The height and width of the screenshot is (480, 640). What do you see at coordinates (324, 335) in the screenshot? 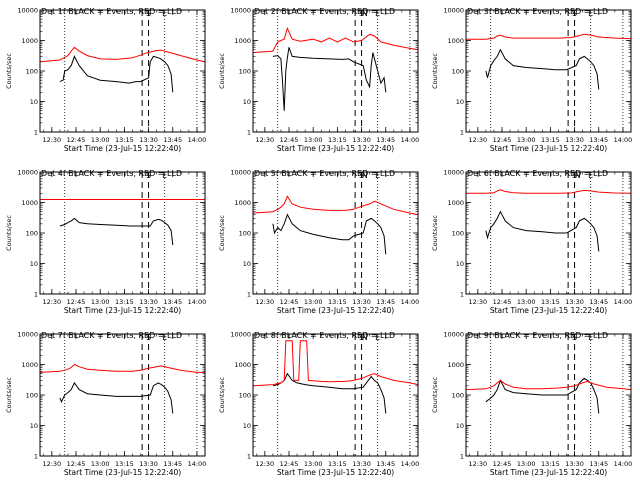
I see `chart-title: Det 8f BLACK = Events, RED = LLD` at bounding box center [324, 335].